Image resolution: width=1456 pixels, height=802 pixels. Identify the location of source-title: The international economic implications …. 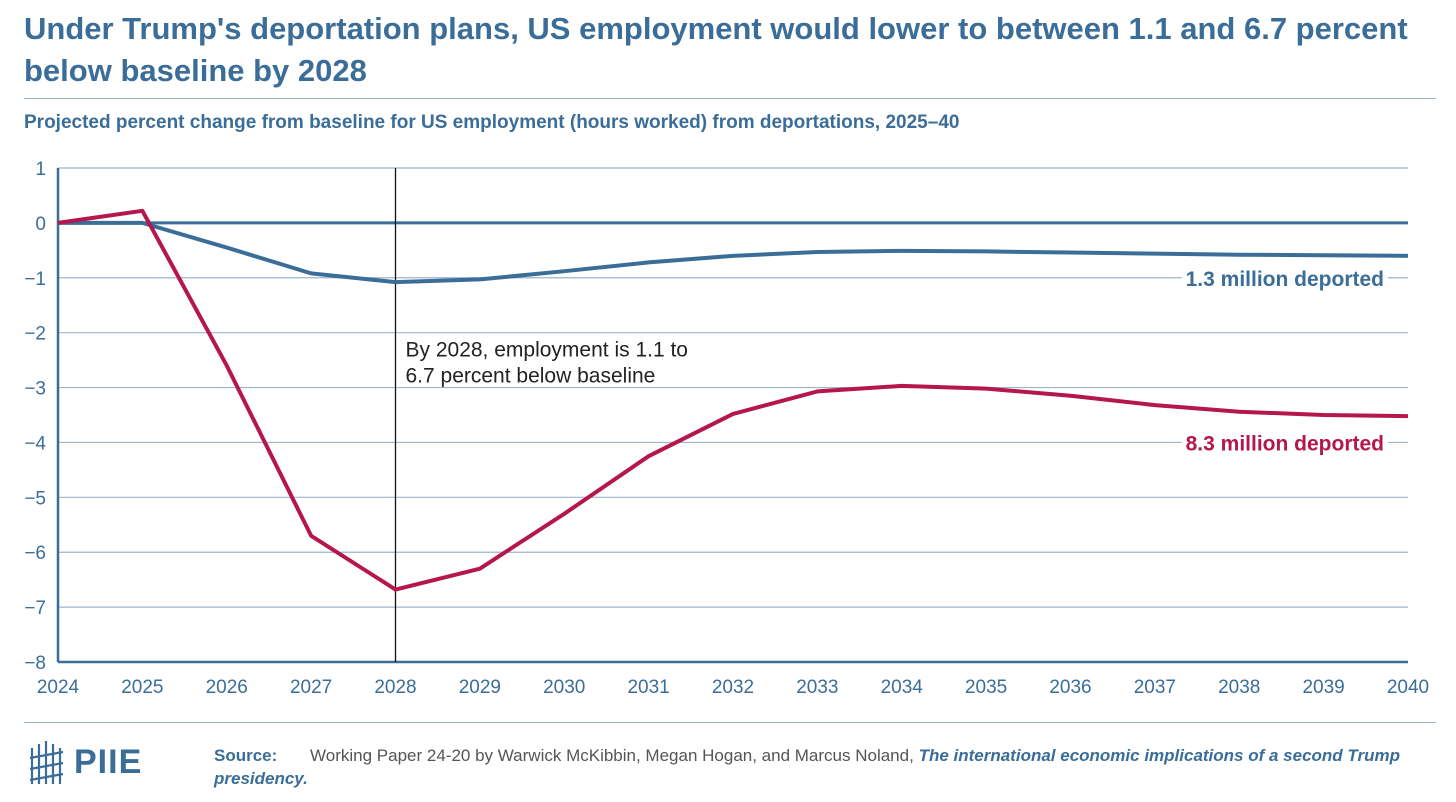
(807, 767).